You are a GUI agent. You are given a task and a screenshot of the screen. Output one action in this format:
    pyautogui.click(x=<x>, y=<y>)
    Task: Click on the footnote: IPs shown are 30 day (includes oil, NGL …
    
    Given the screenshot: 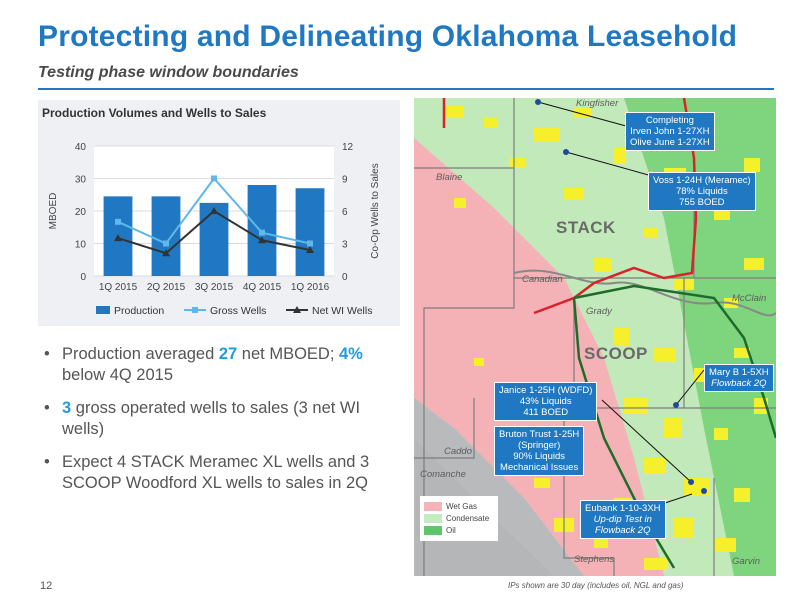 What is the action you would take?
    pyautogui.click(x=596, y=585)
    